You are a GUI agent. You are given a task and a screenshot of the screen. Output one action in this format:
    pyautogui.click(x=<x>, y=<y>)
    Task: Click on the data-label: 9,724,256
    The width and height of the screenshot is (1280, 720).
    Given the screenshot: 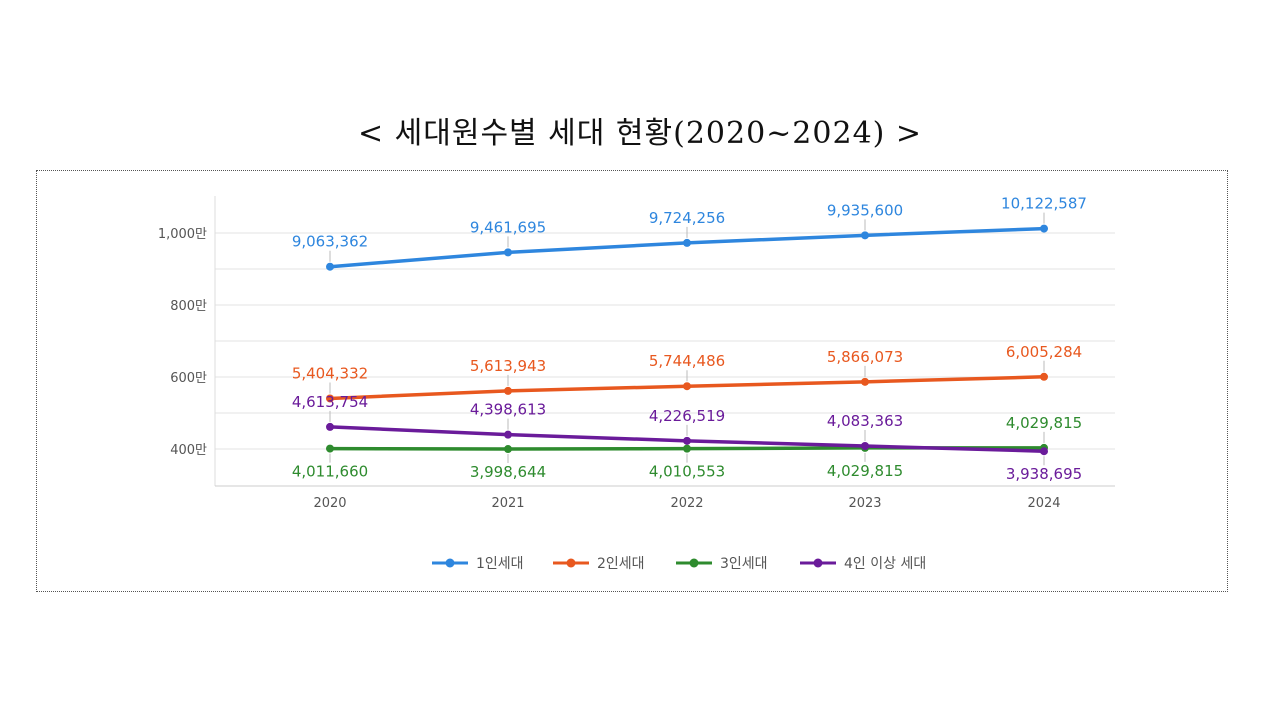 What is the action you would take?
    pyautogui.click(x=687, y=218)
    